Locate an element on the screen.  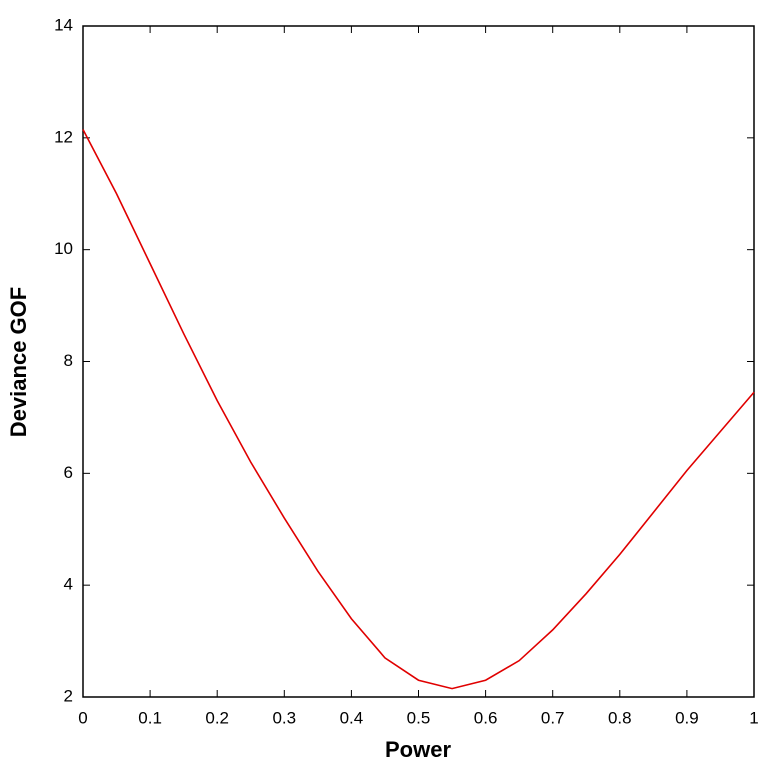
y-tick-label: 8 is located at coordinates (68, 360).